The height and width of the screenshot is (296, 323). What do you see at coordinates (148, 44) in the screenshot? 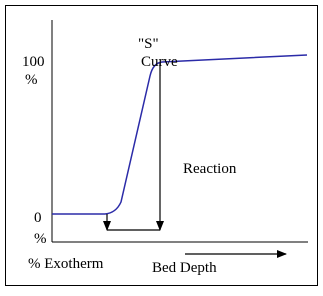
I see `s-curve-label: "S"` at bounding box center [148, 44].